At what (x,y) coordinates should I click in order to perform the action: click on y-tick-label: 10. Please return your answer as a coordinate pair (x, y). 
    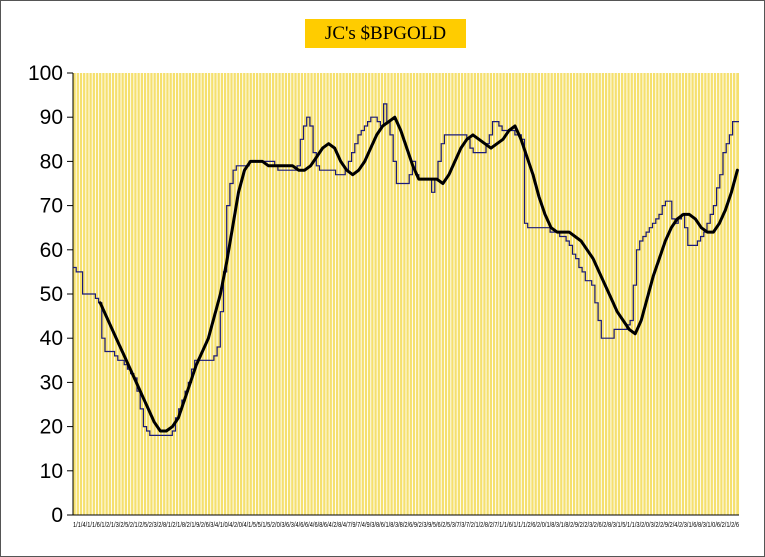
    Looking at the image, I should click on (51, 471).